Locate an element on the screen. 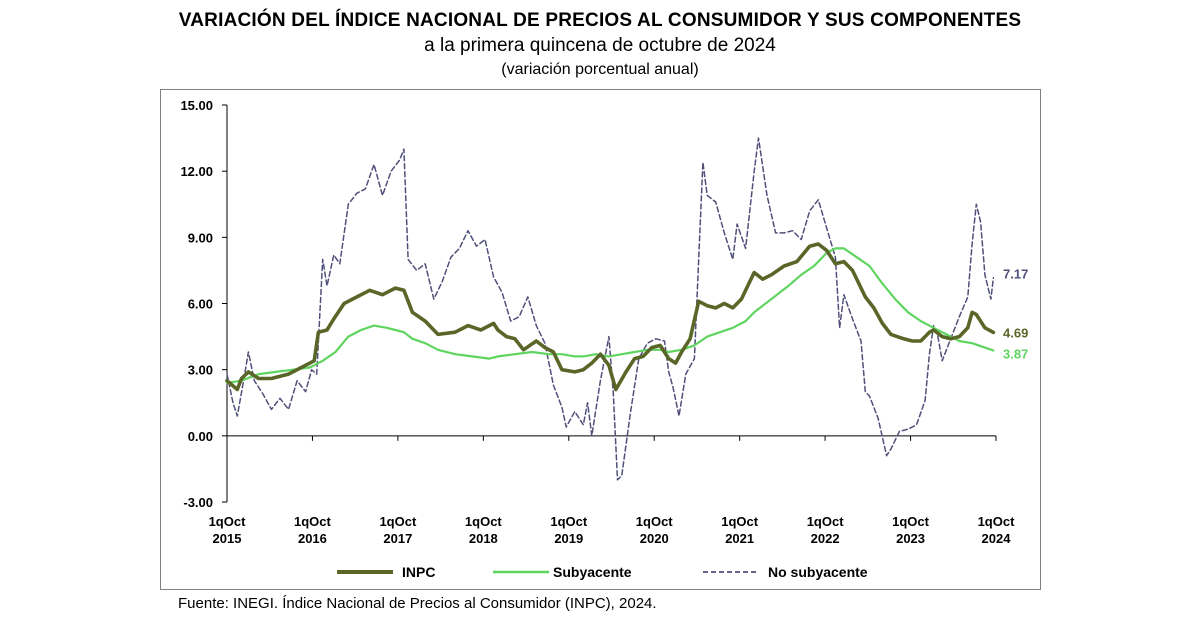 The image size is (1200, 628). y-tick-label: 12.00 is located at coordinates (196, 171).